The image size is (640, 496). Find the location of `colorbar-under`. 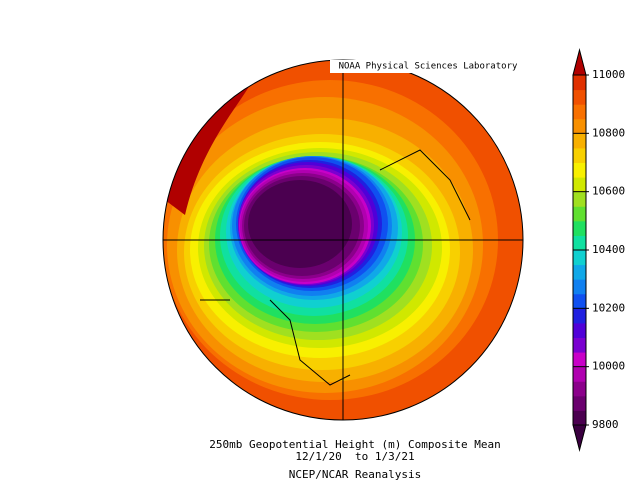

colorbar-under is located at coordinates (579, 438).